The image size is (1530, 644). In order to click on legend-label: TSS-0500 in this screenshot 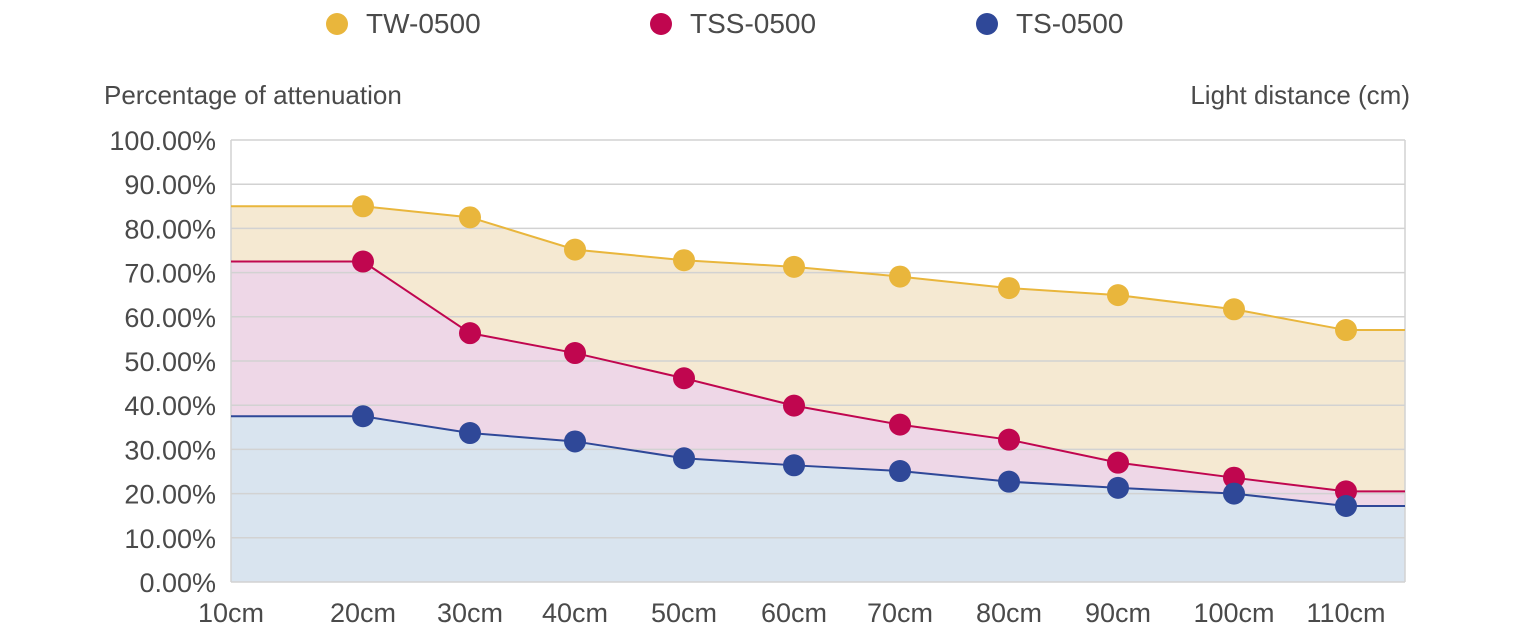, I will do `click(753, 23)`.